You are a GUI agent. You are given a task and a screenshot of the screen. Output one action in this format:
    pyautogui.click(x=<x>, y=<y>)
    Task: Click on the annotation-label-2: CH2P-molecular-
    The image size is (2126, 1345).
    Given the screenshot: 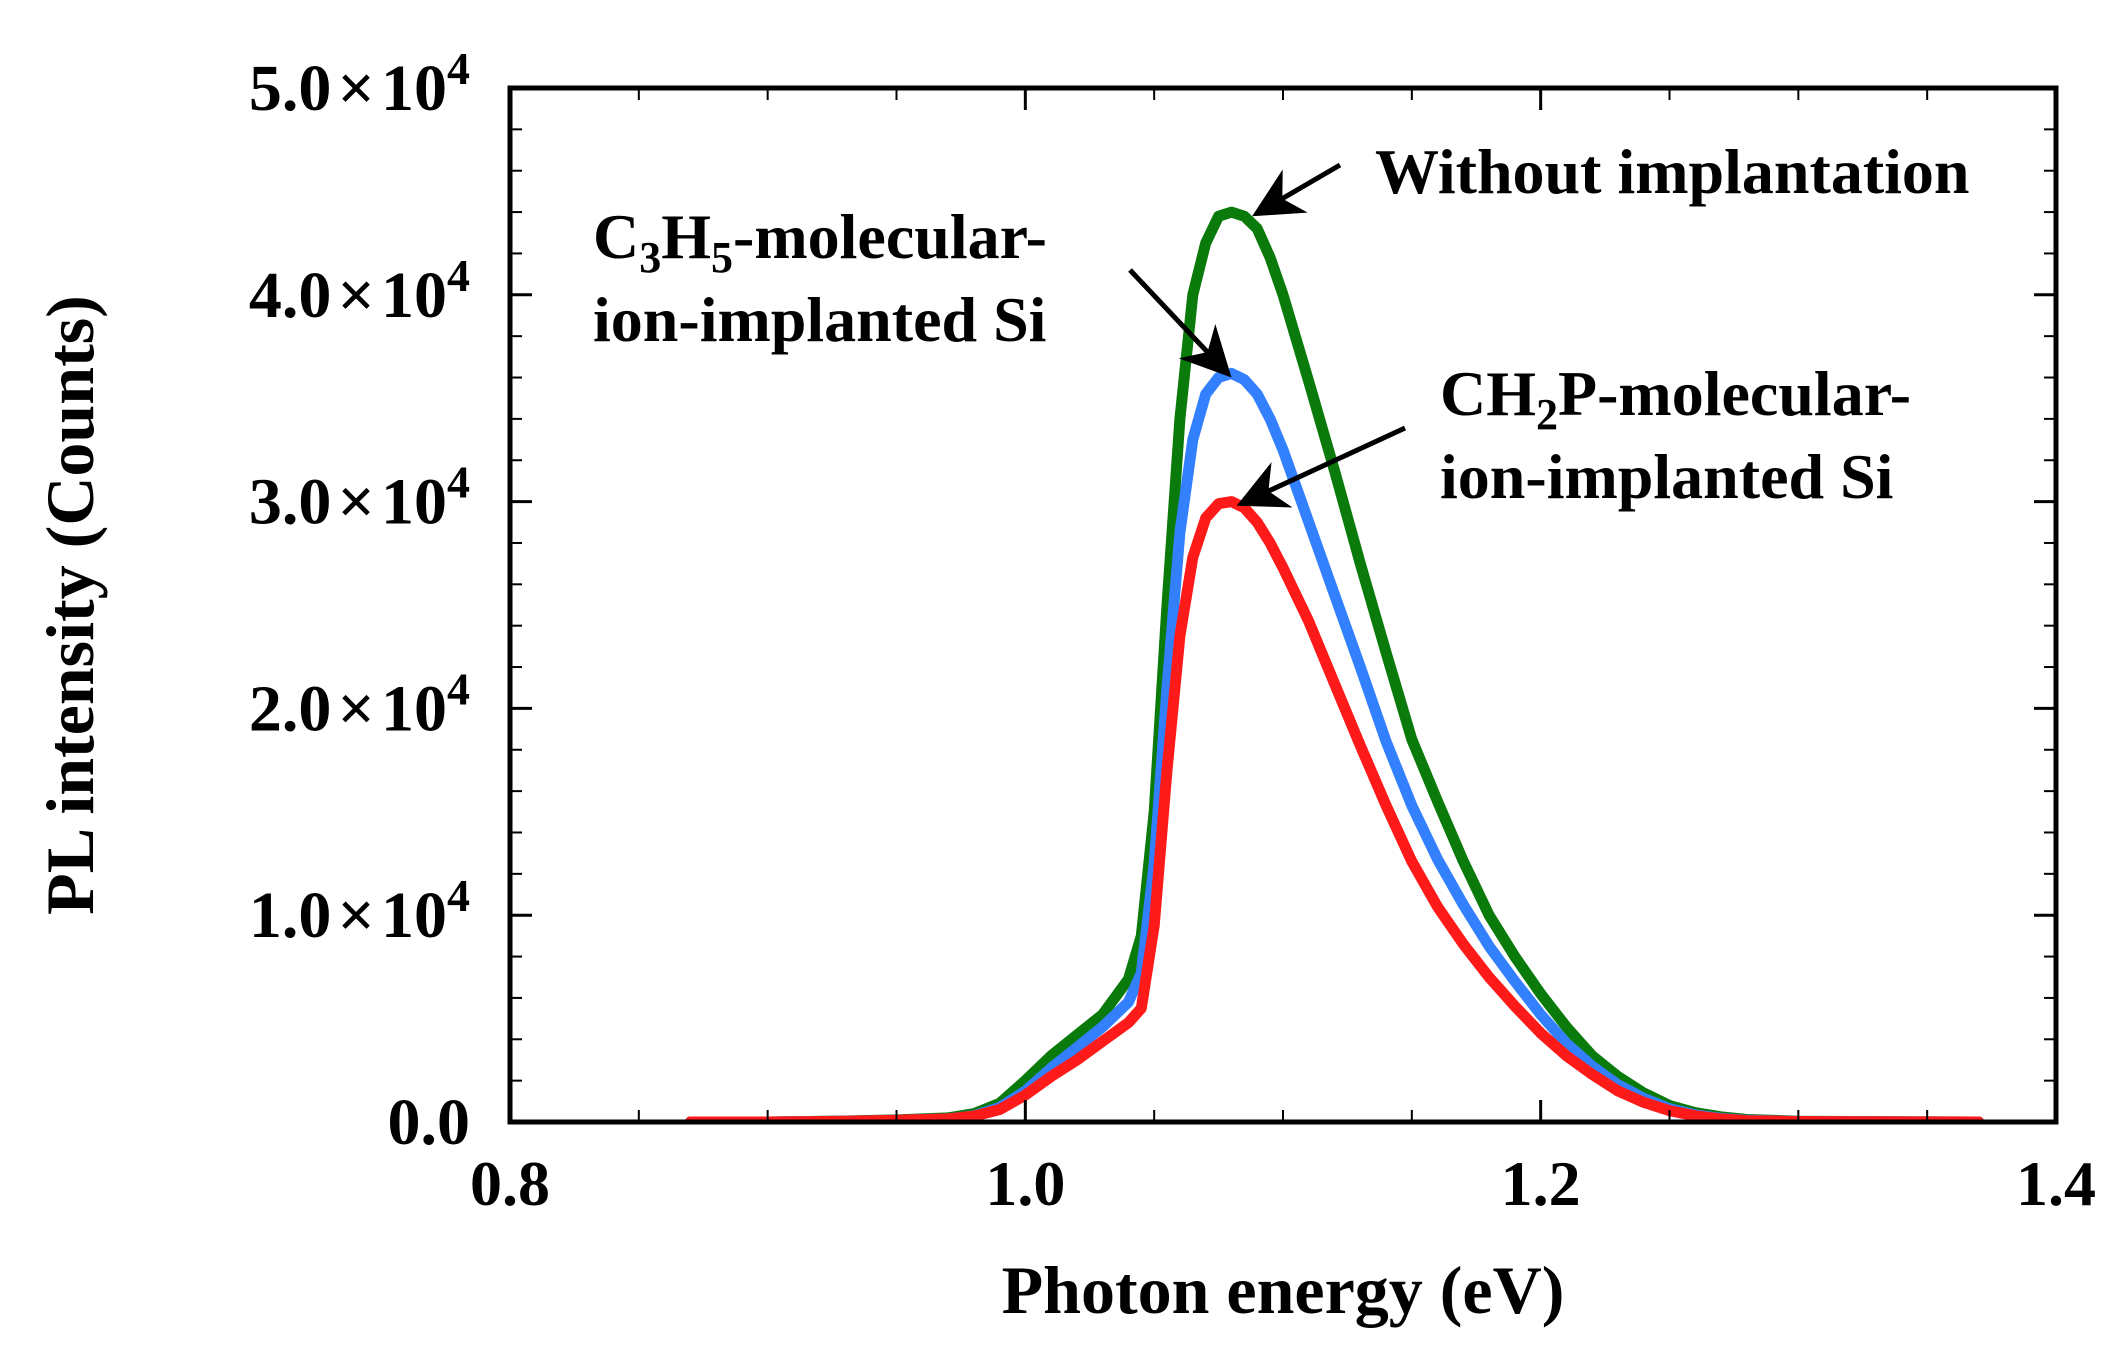 What is the action you would take?
    pyautogui.click(x=1675, y=398)
    